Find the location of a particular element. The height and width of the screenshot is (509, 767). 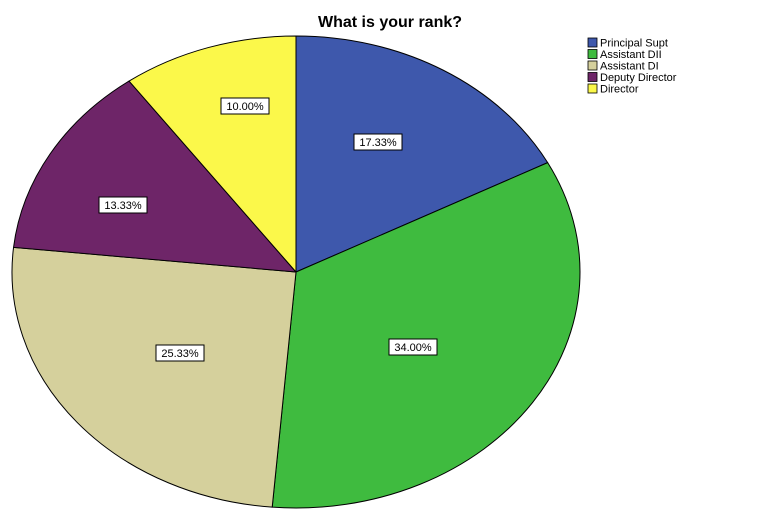

legend-item: Principal Supt is located at coordinates (627, 43).